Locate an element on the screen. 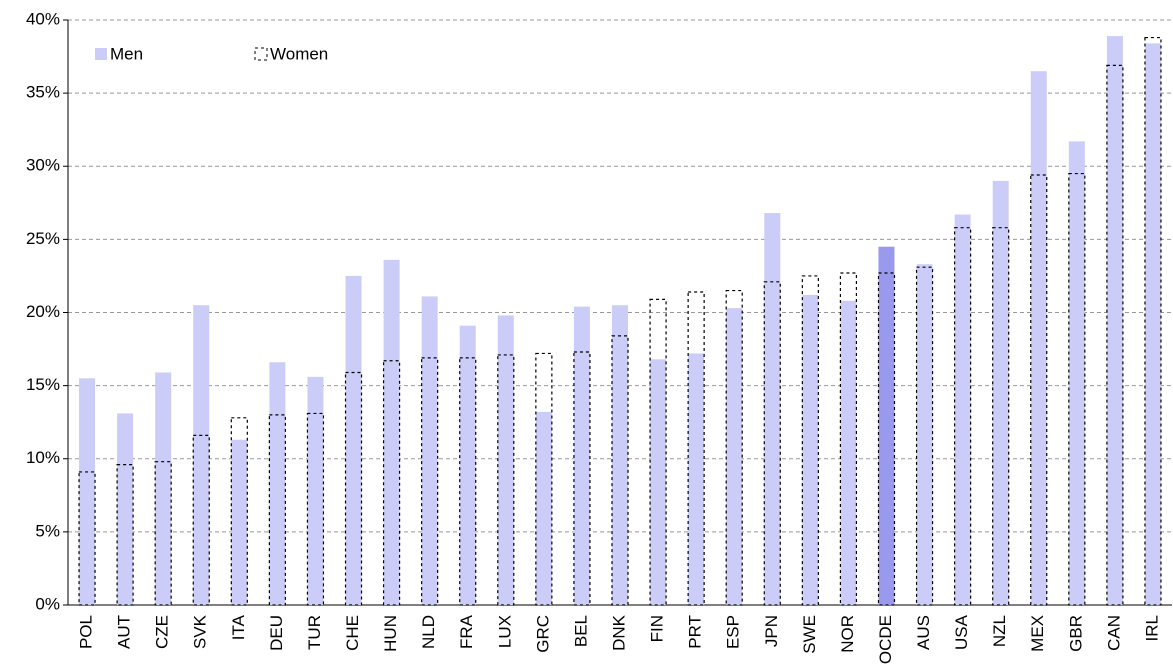 This screenshot has width=1173, height=671. y-tick-label: 5% is located at coordinates (47, 530).